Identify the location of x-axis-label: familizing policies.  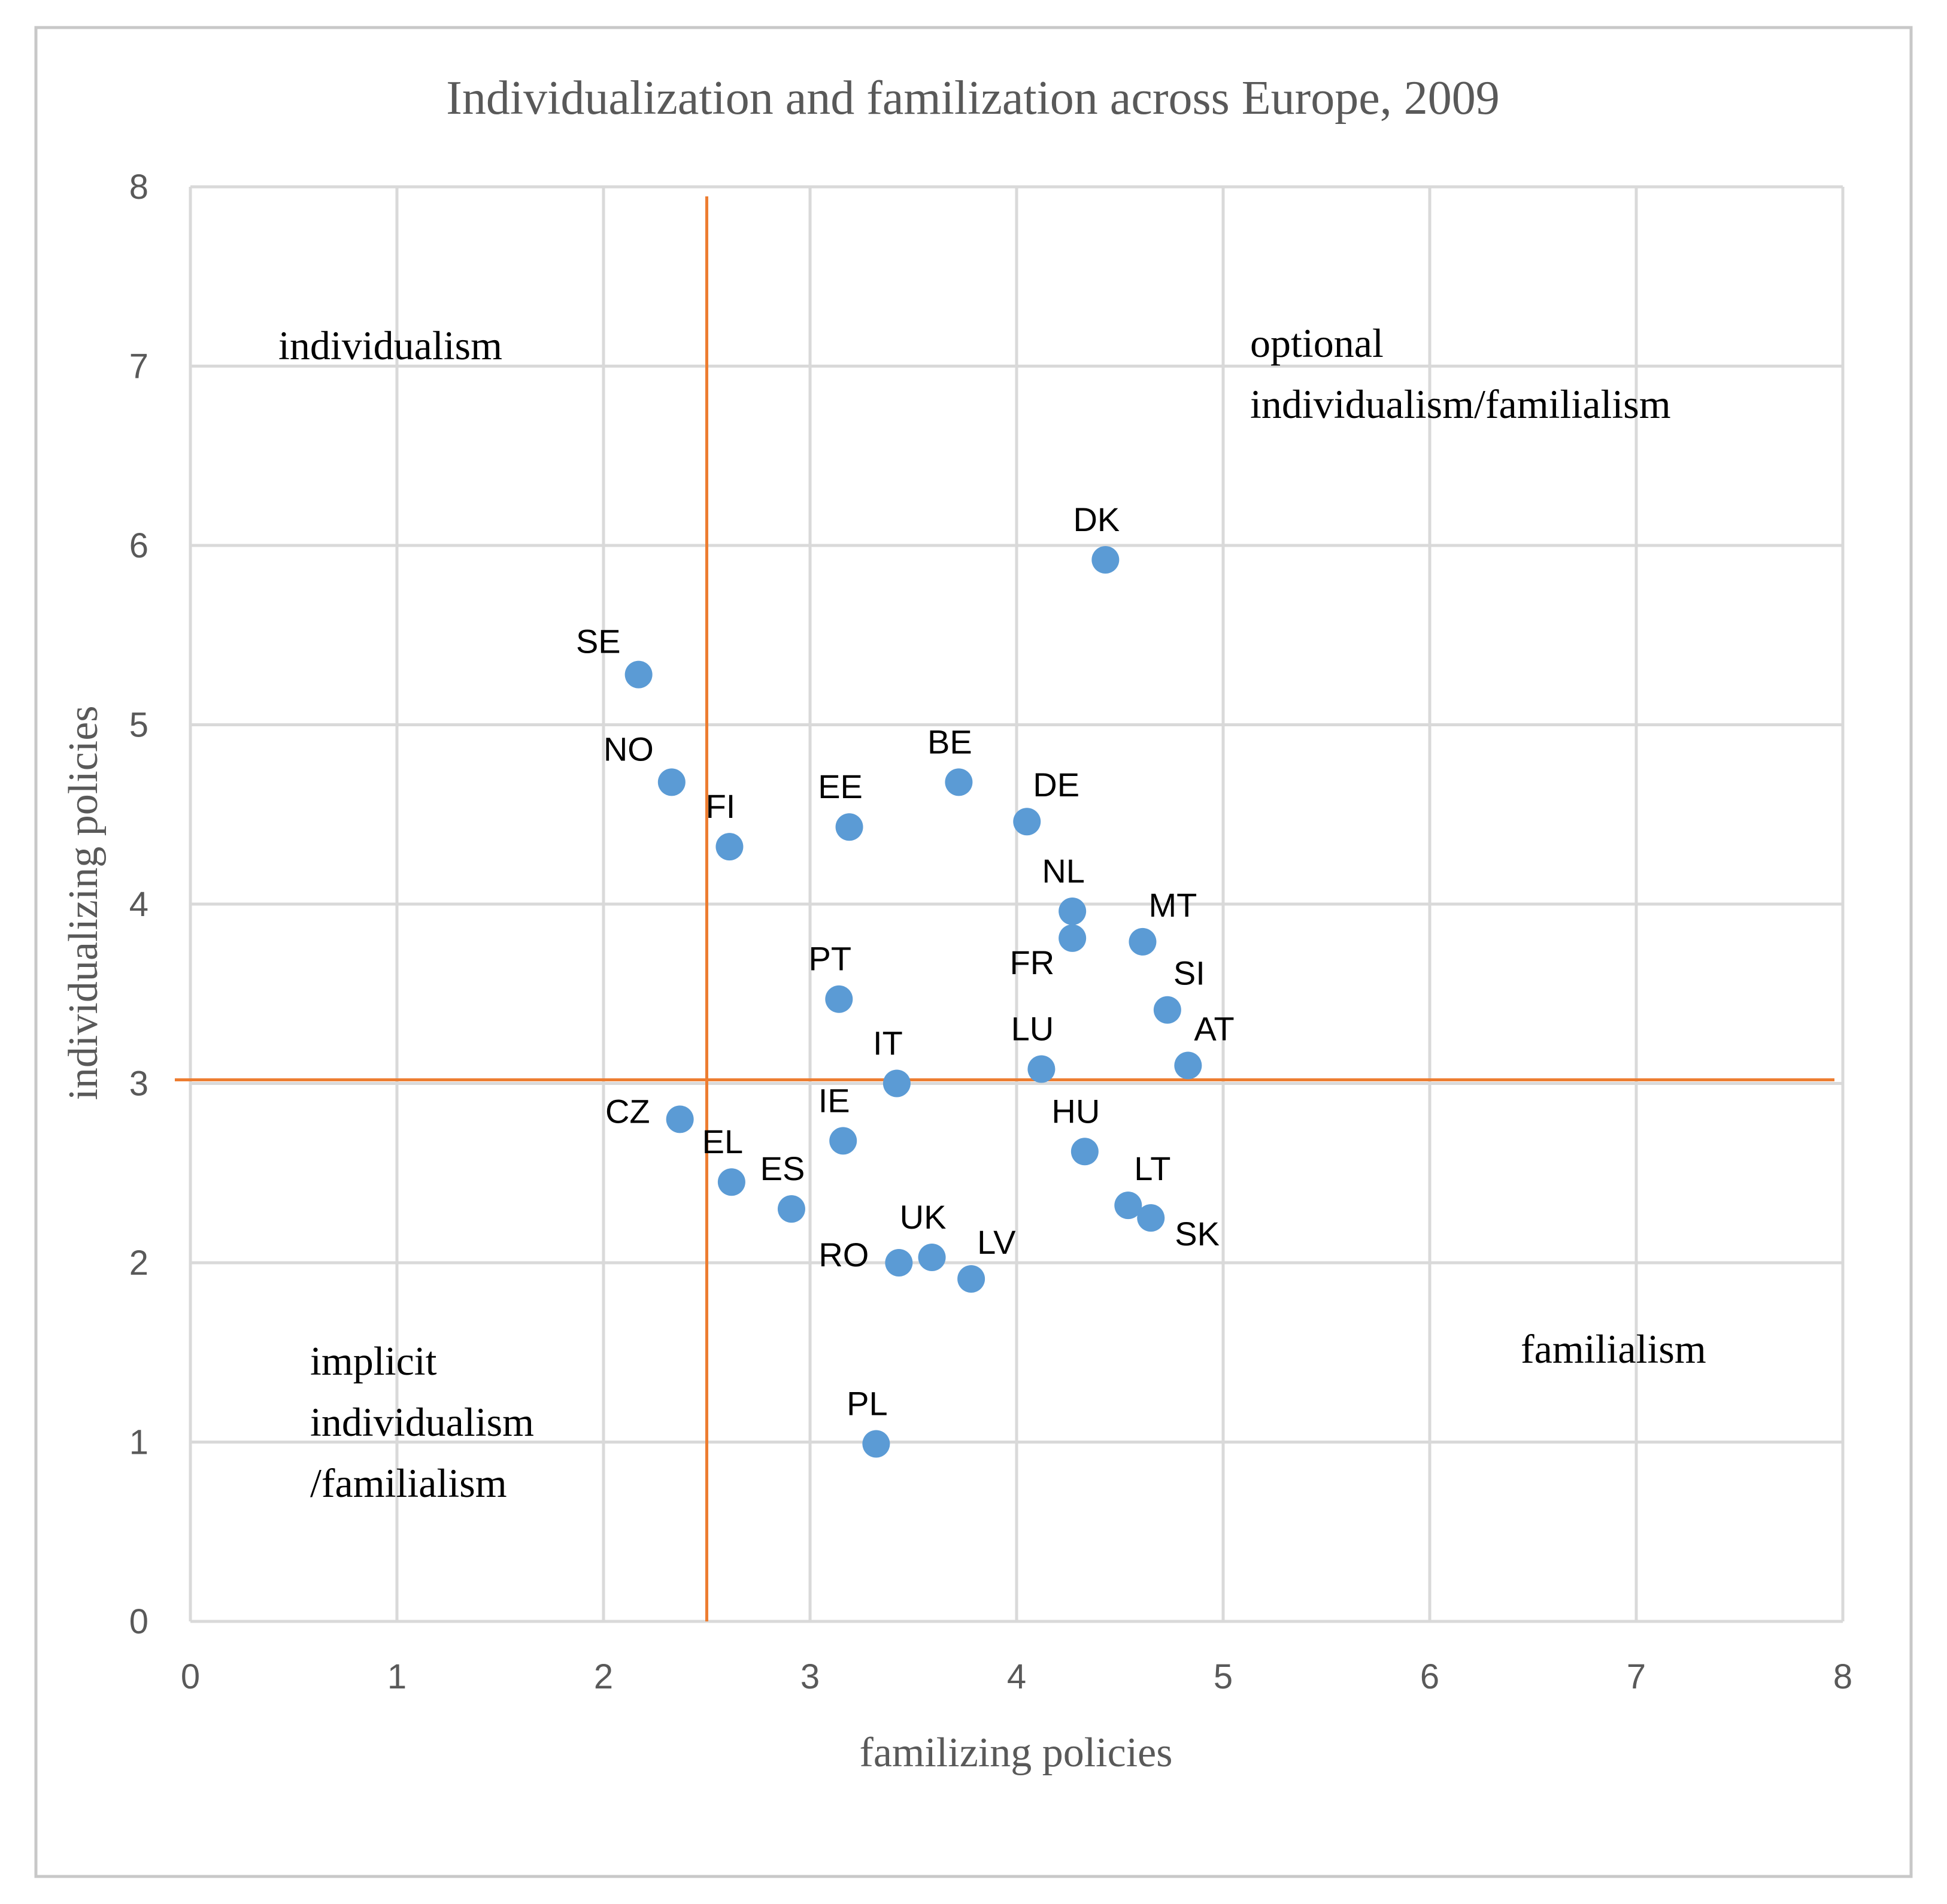
(1017, 1753).